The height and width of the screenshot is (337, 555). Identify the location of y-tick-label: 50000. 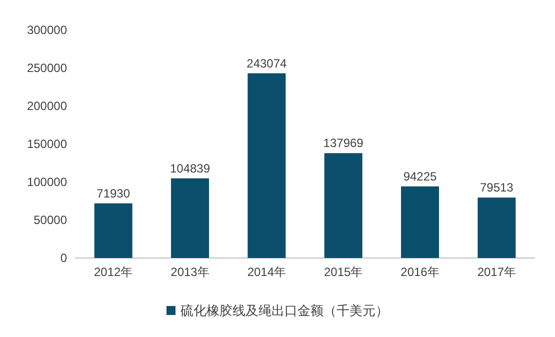
(51, 220).